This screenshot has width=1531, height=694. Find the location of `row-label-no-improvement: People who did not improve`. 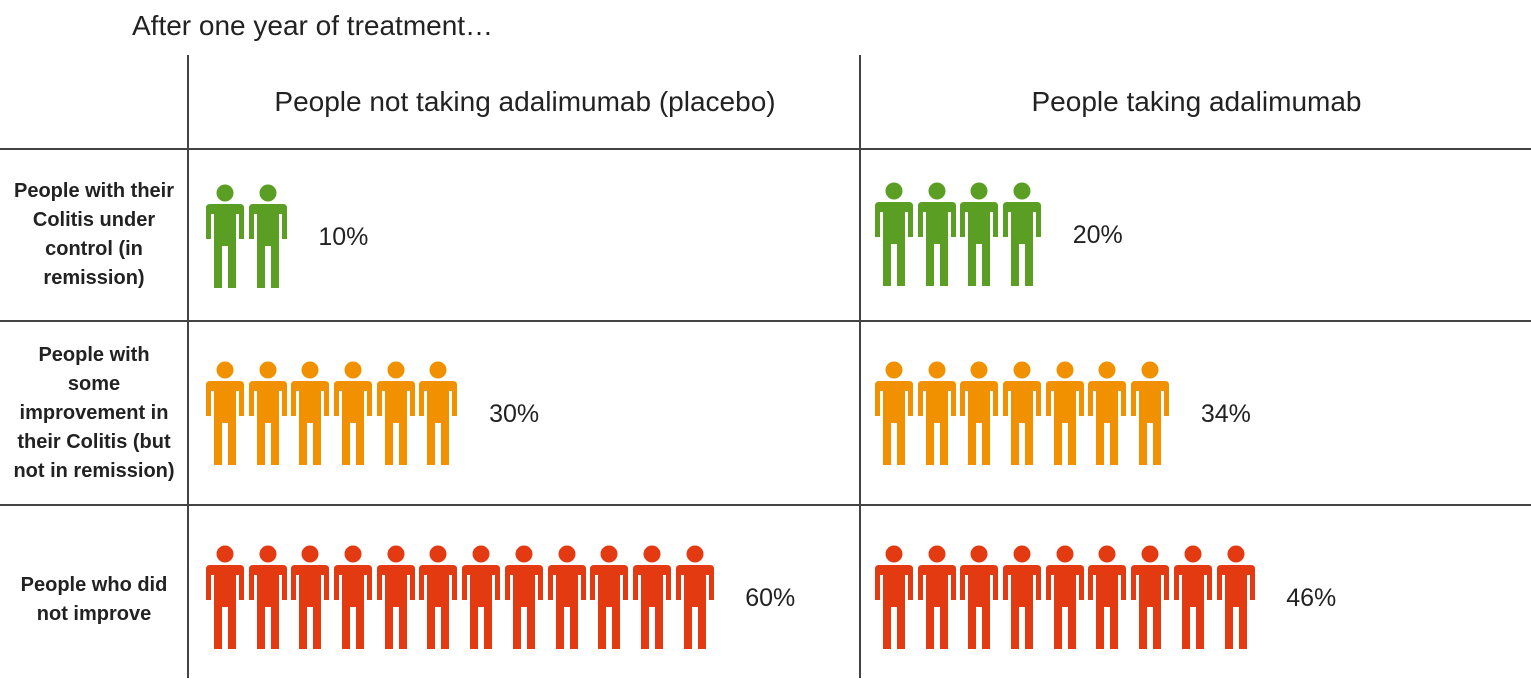

row-label-no-improvement: People who did not improve is located at coordinates (94, 599).